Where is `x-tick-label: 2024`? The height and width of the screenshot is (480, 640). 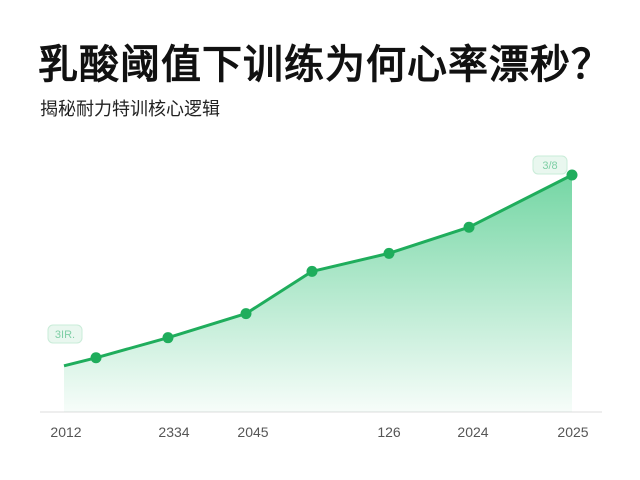 x-tick-label: 2024 is located at coordinates (472, 432).